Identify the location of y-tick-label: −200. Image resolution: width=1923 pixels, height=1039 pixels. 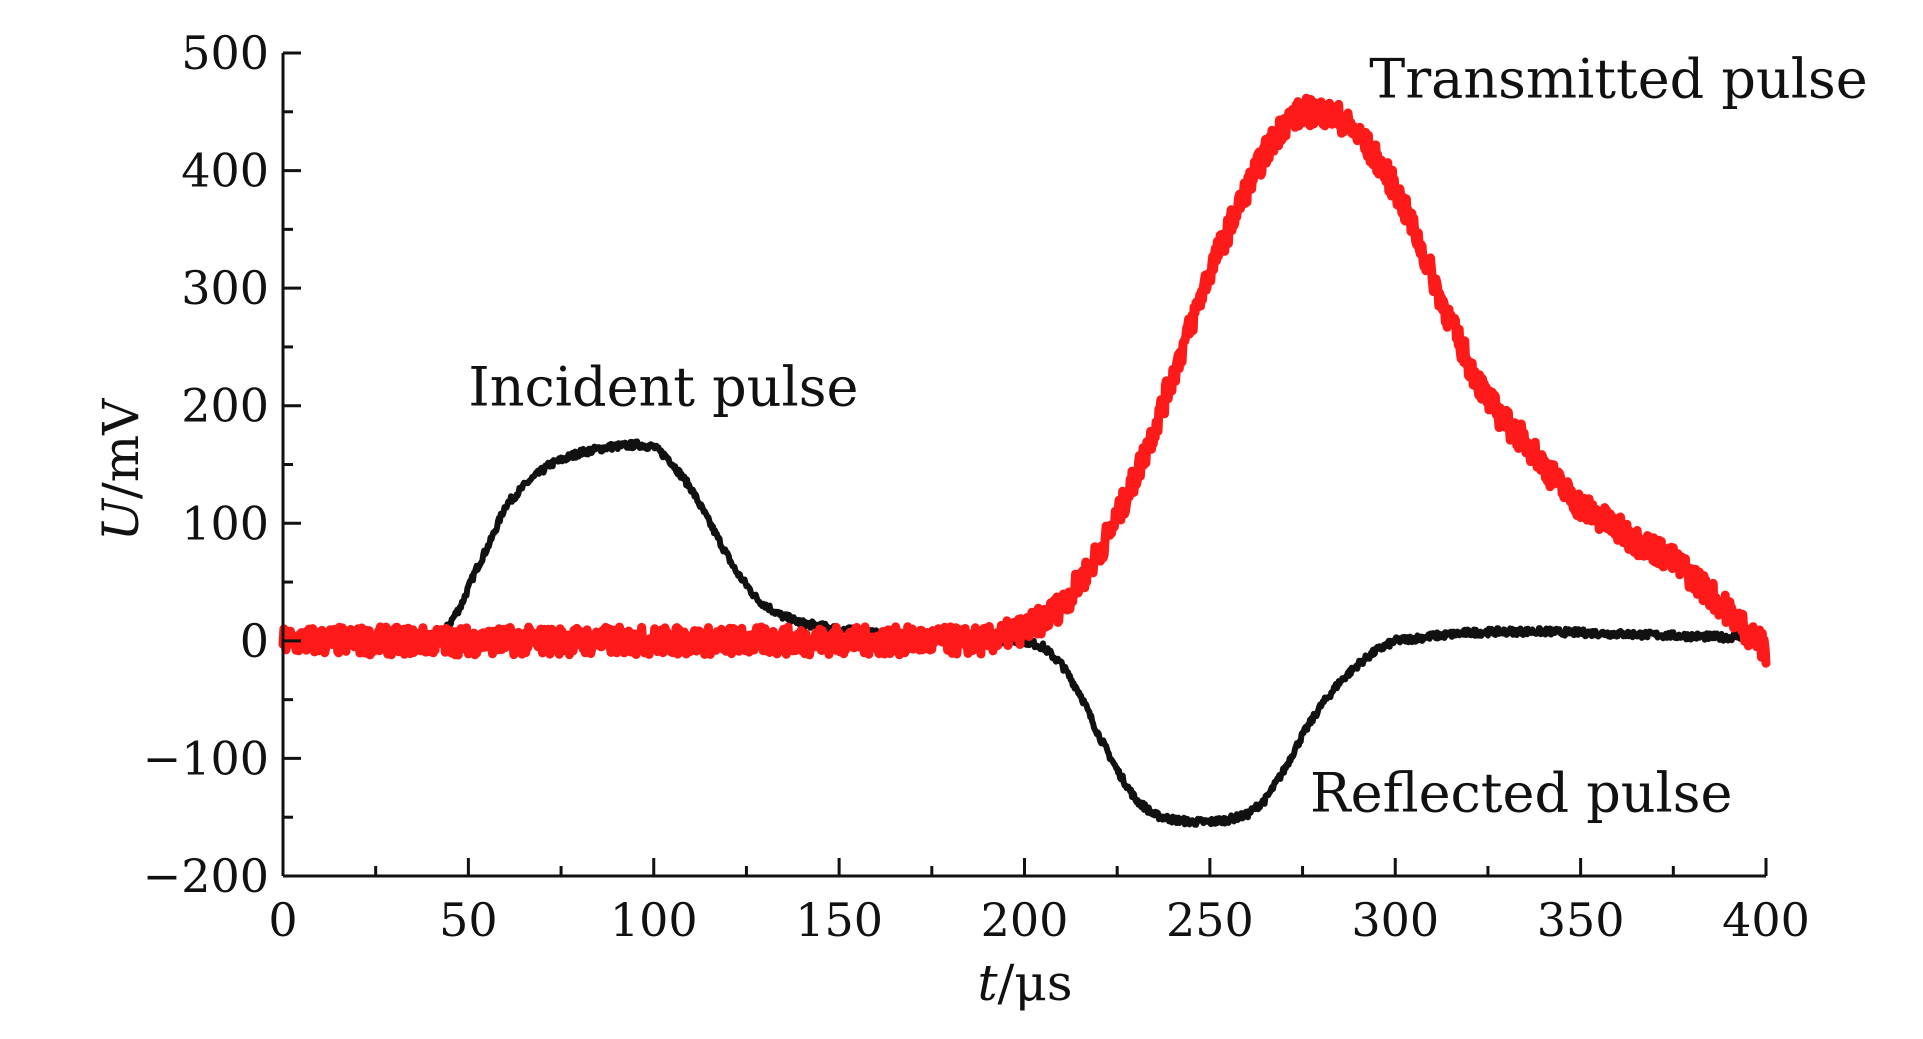
(206, 876).